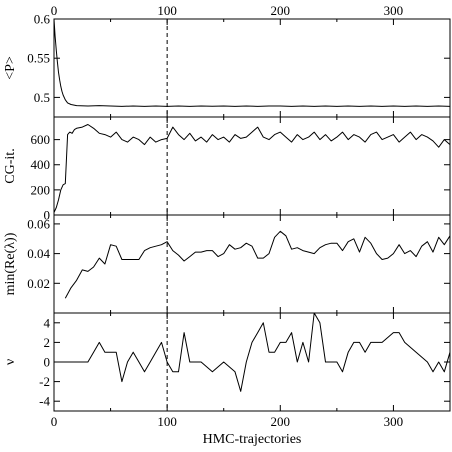 This screenshot has width=452, height=452. Describe the element at coordinates (257, 264) in the screenshot. I see `series-line` at that location.